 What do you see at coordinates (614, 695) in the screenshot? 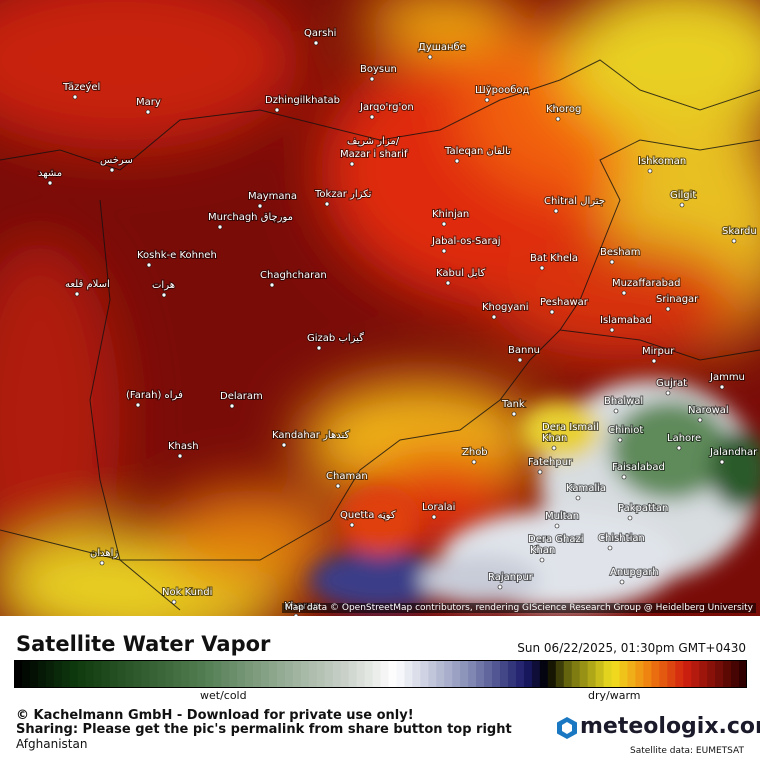
I see `scale-right-label: dry/warm` at bounding box center [614, 695].